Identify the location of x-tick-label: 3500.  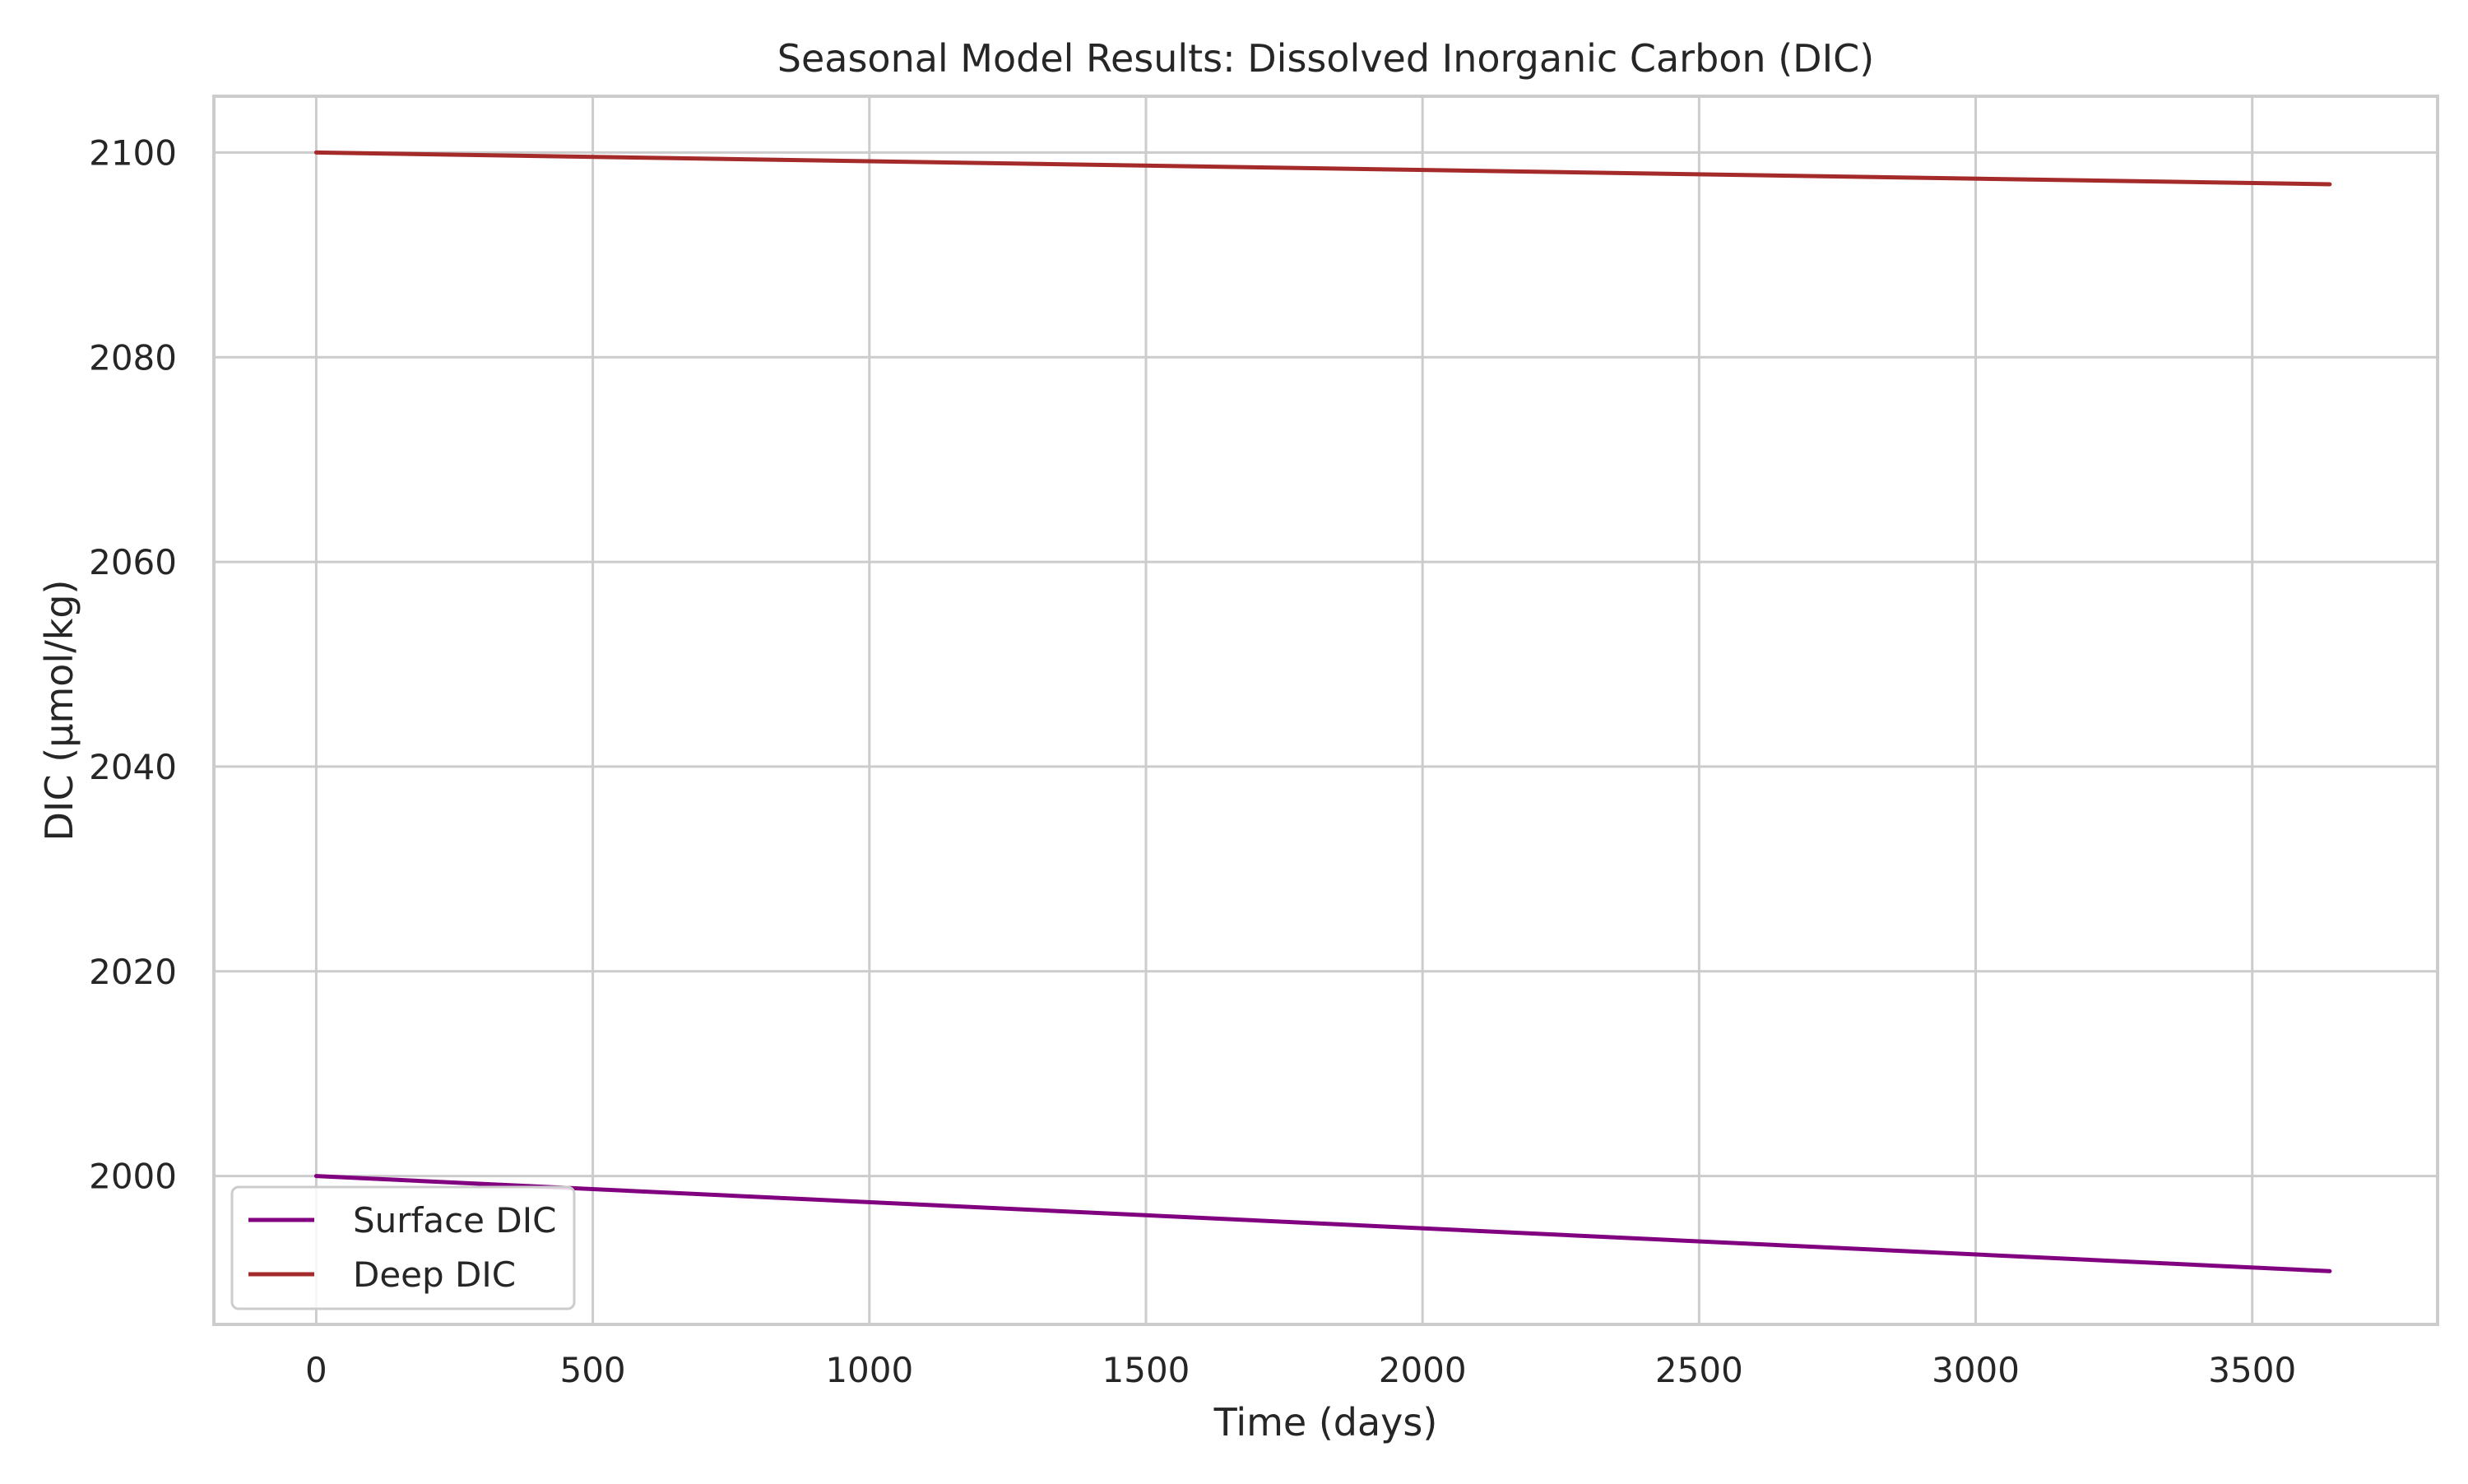
(2252, 1370).